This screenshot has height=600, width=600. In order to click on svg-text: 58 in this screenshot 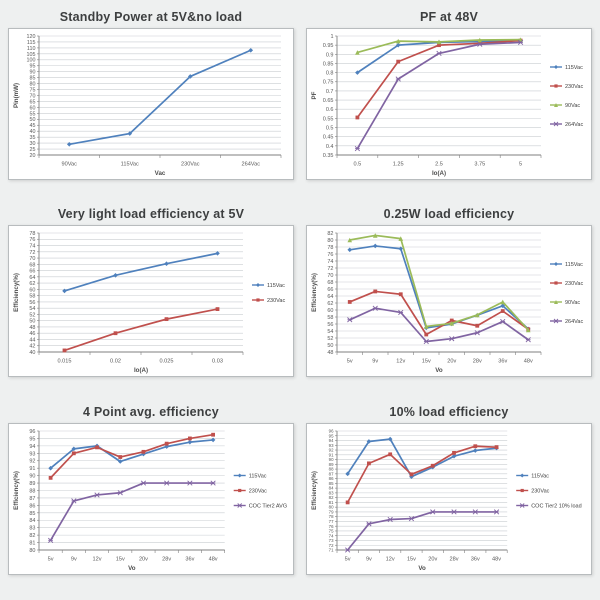, I will do `click(330, 318)`.